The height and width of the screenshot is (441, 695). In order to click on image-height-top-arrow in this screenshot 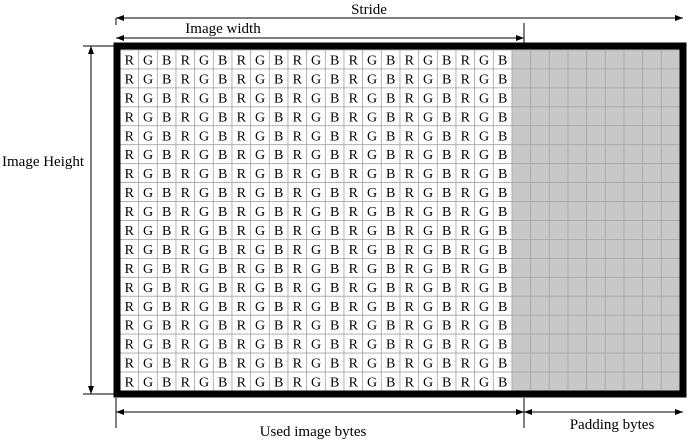, I will do `click(91, 50)`.